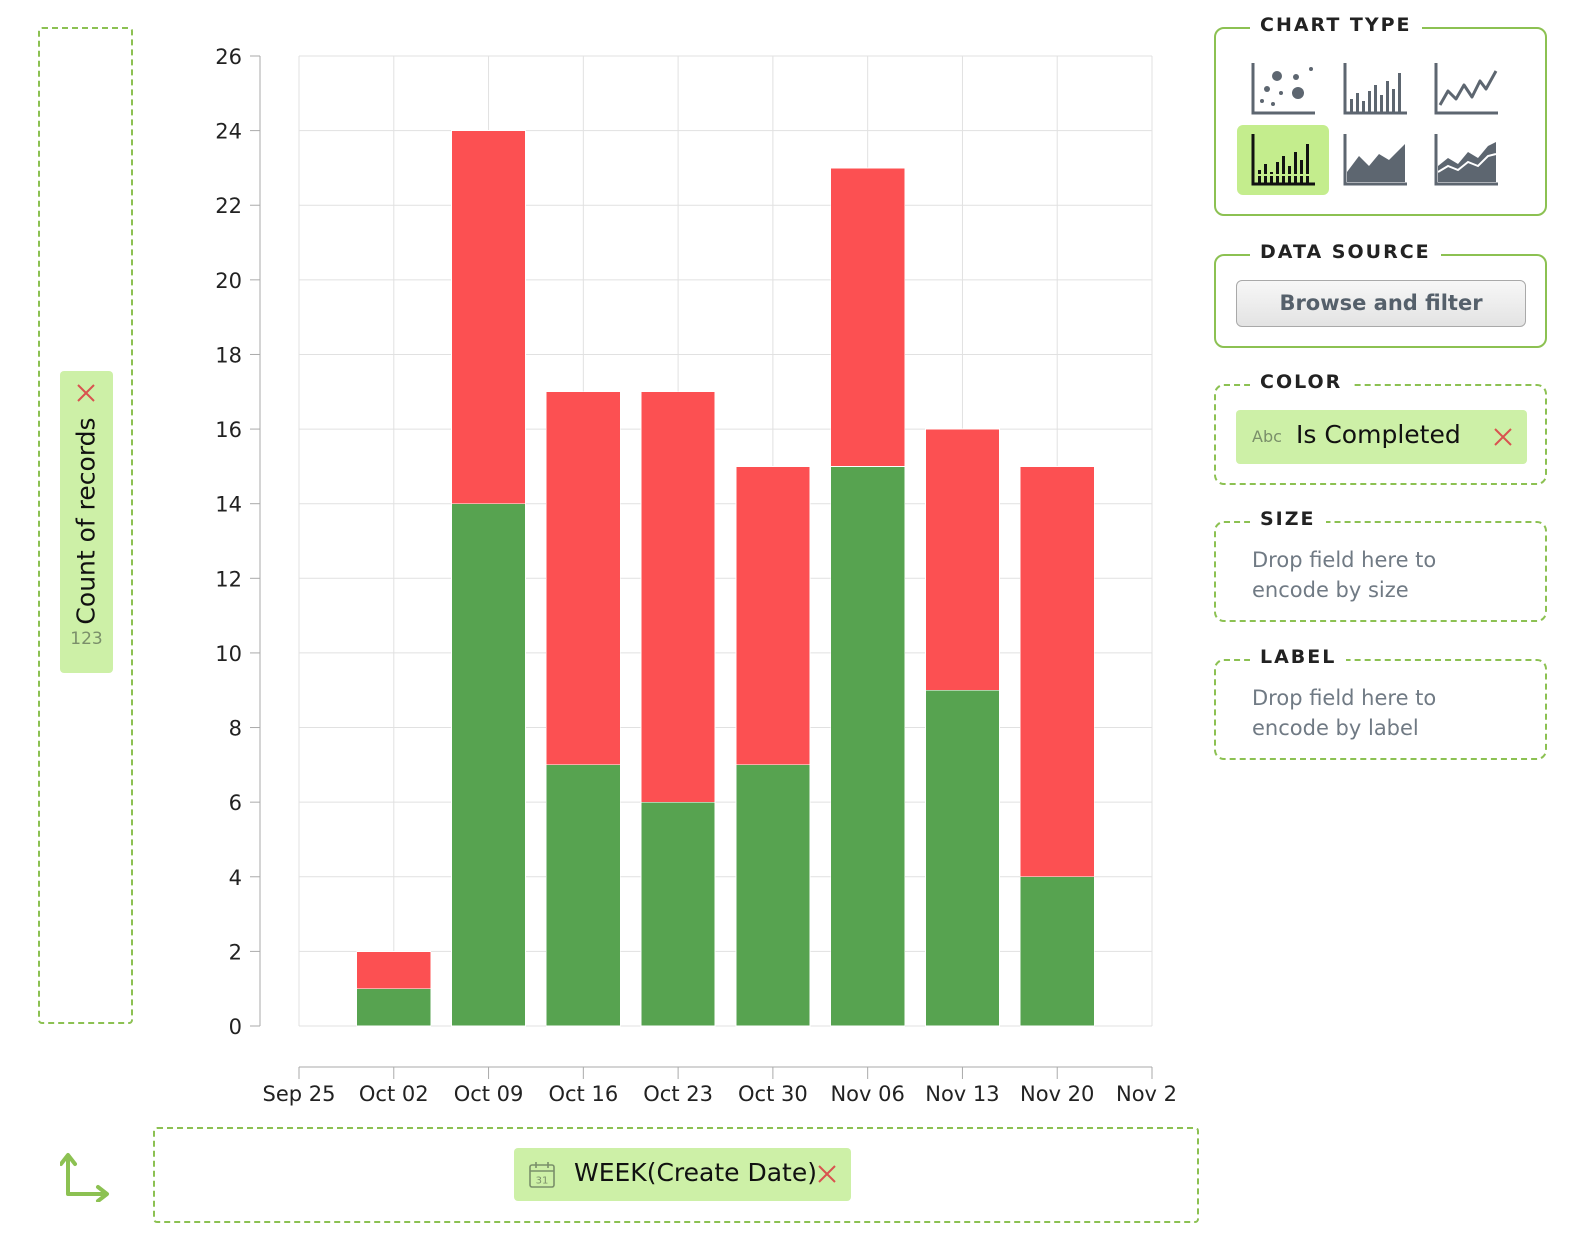 This screenshot has width=1576, height=1246. I want to click on y-tick-label: 12, so click(228, 579).